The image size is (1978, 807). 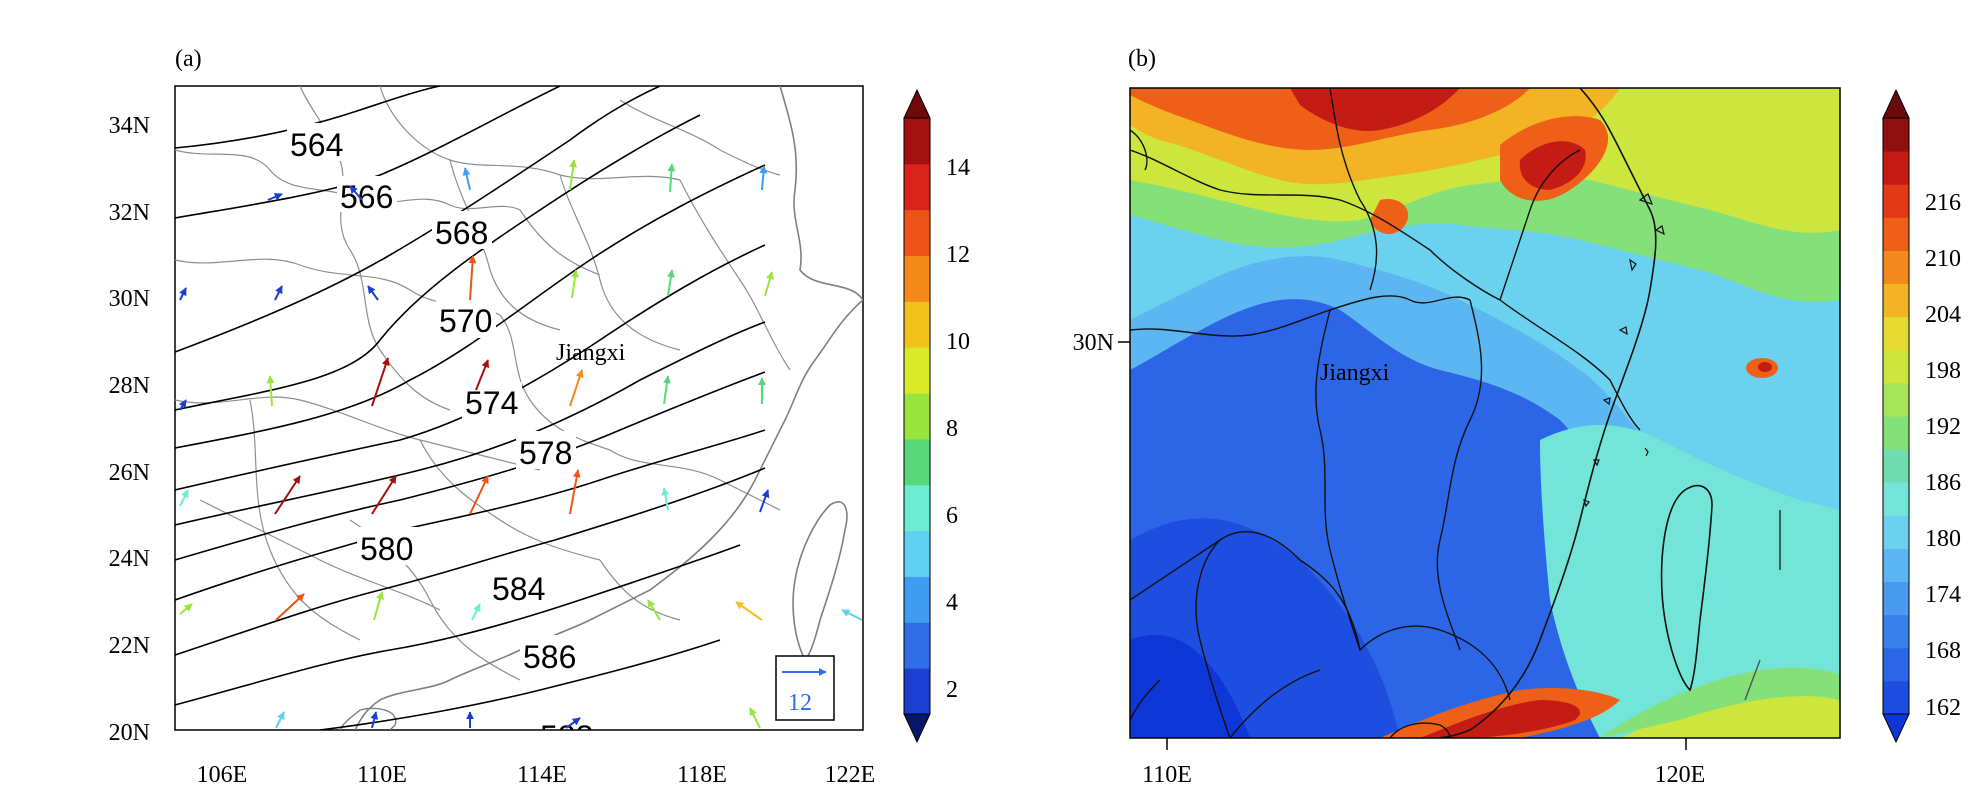 What do you see at coordinates (805, 688) in the screenshot?
I see `reference-vector-box` at bounding box center [805, 688].